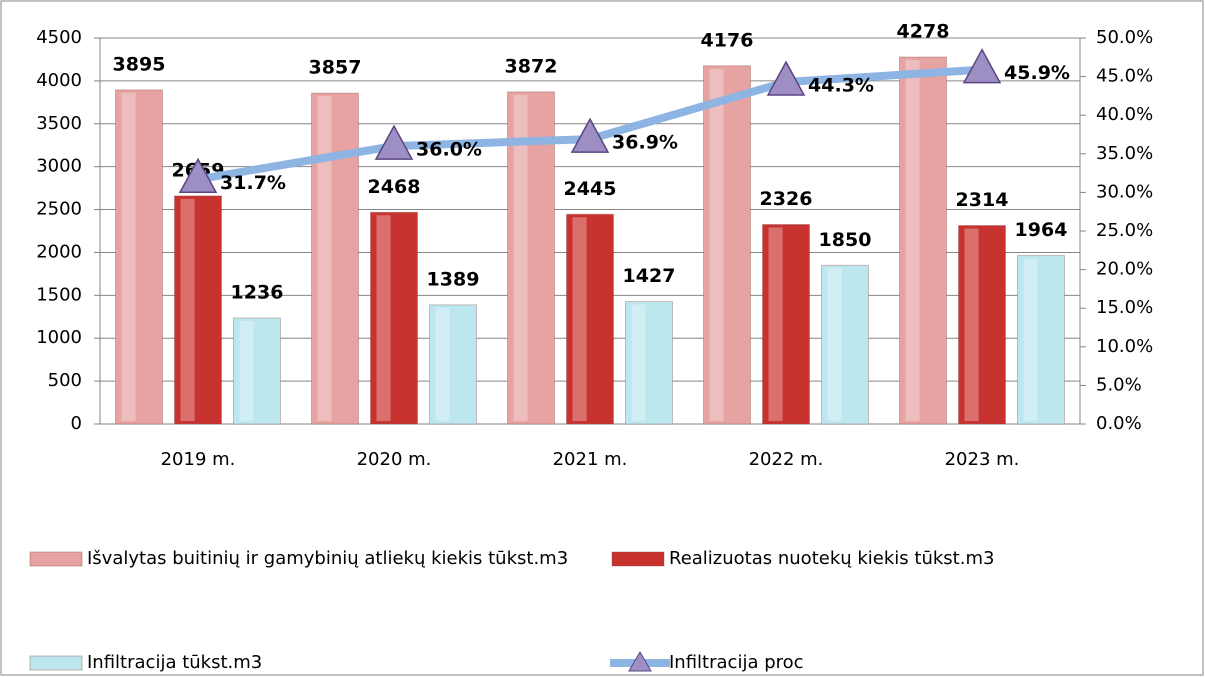 The image size is (1205, 677). I want to click on y2-tick-label: 35.0%, so click(1124, 153).